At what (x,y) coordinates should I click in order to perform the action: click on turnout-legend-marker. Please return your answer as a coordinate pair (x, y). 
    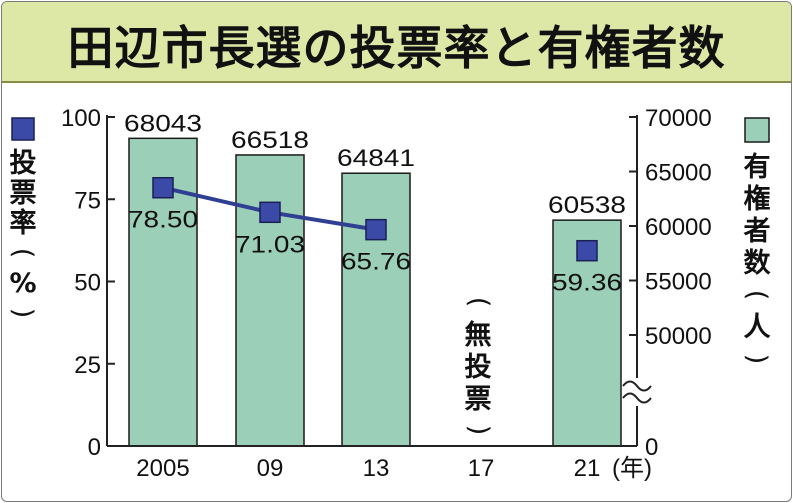
    Looking at the image, I should click on (23, 129).